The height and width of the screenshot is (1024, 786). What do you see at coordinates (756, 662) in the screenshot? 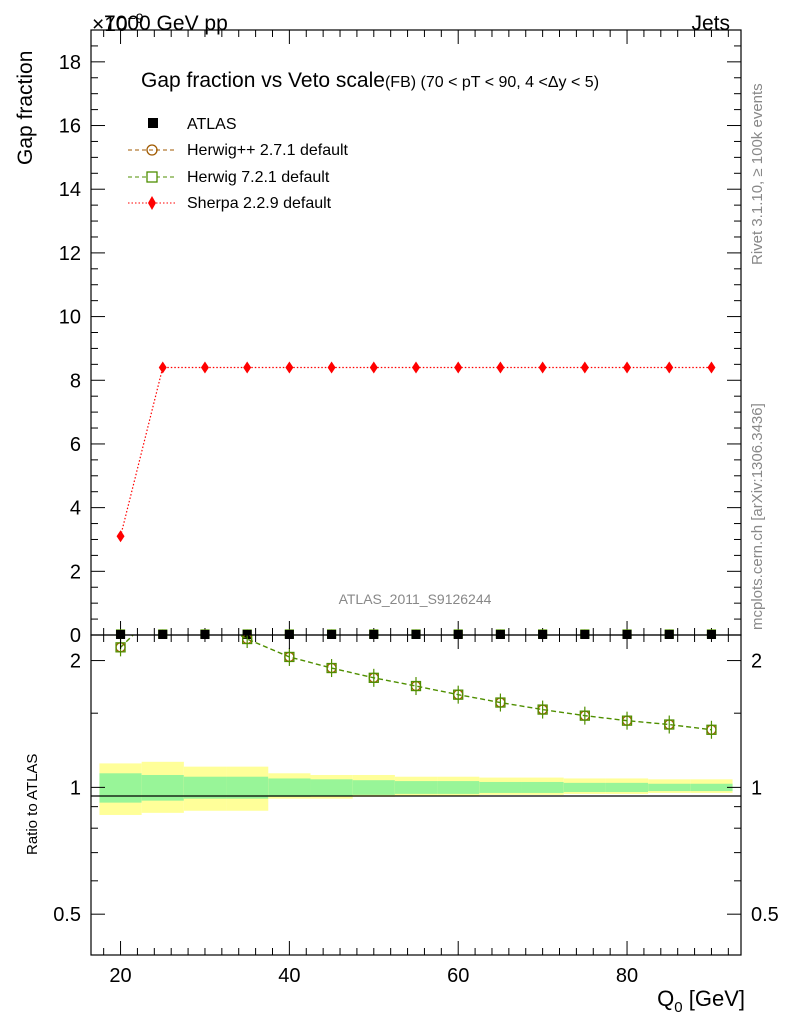
I see `ratio-ytick-label-right: 2` at bounding box center [756, 662].